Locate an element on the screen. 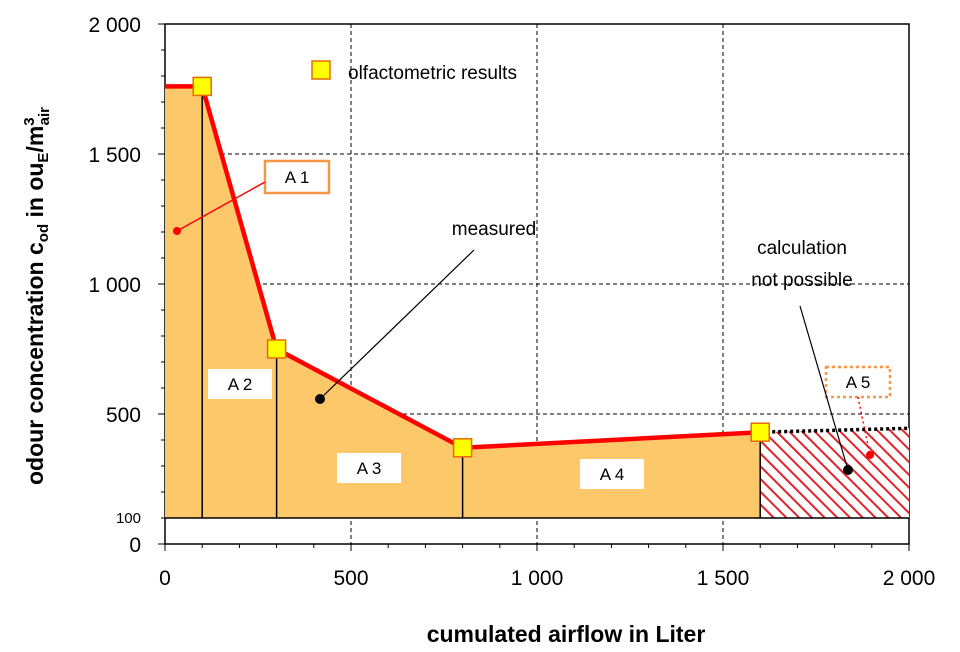 The width and height of the screenshot is (960, 652). area-label-a5-group: A 5 is located at coordinates (858, 382).